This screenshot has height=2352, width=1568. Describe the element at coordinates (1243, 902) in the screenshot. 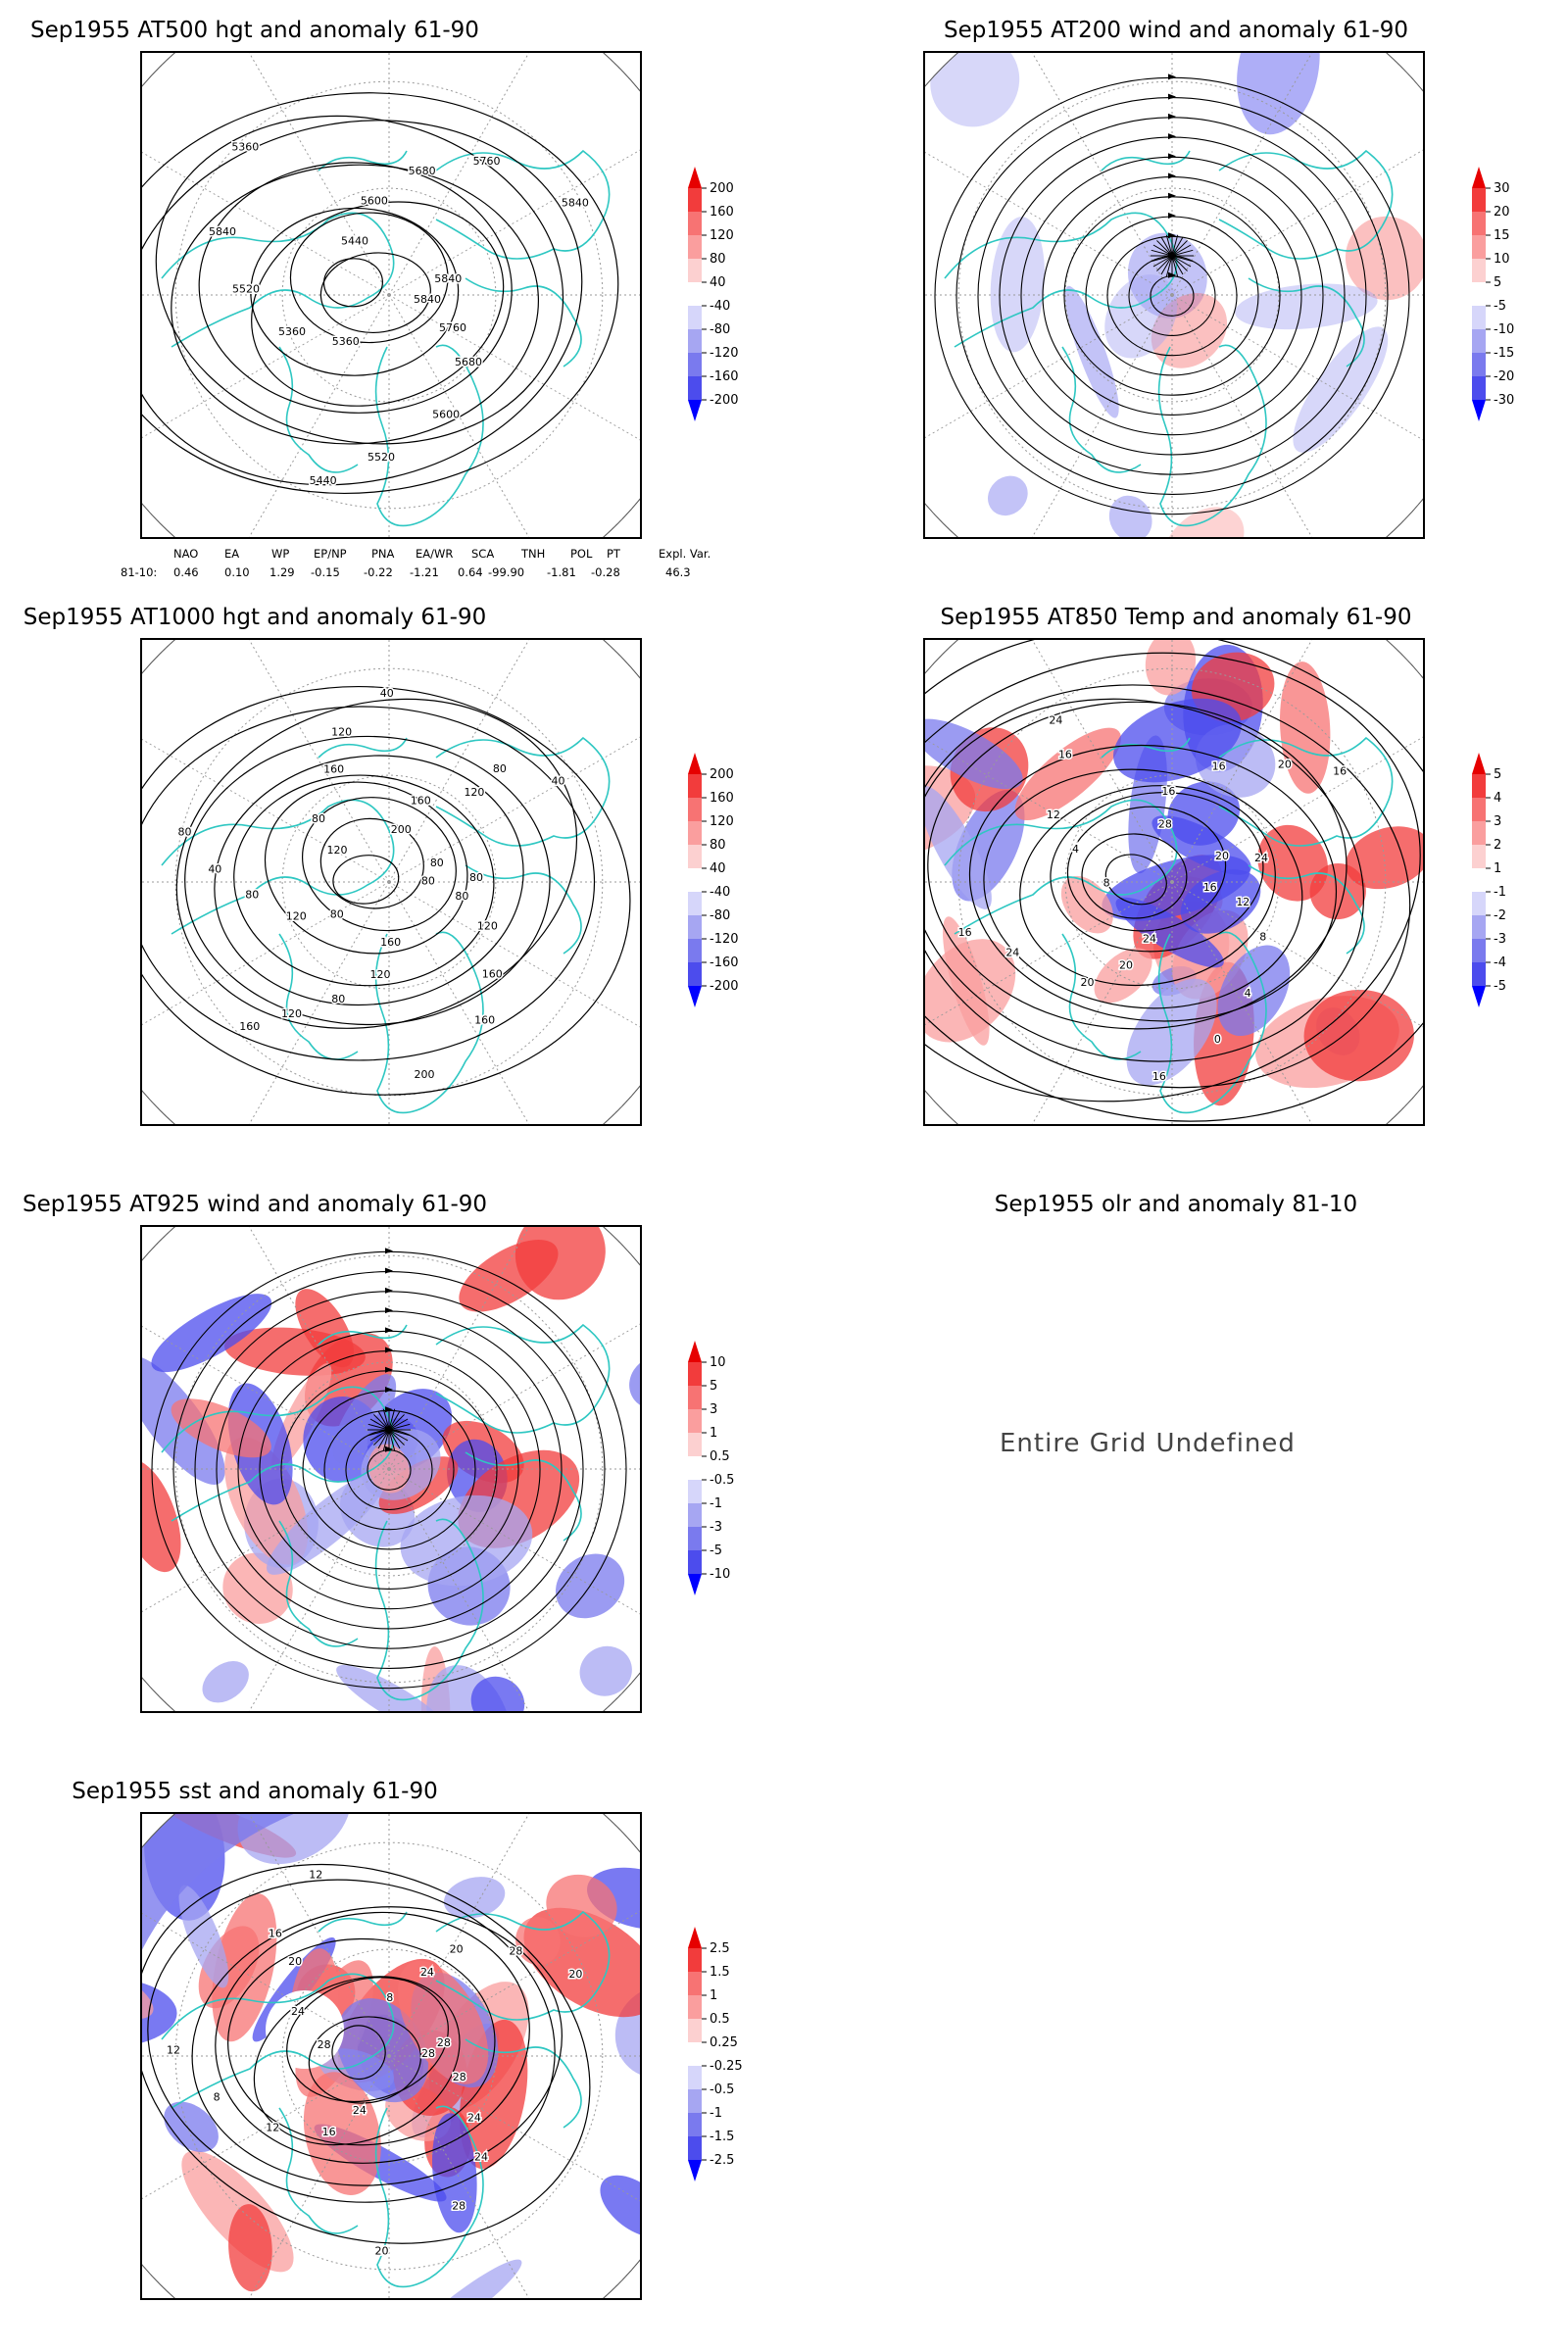

I see `contour-label: 12` at that location.